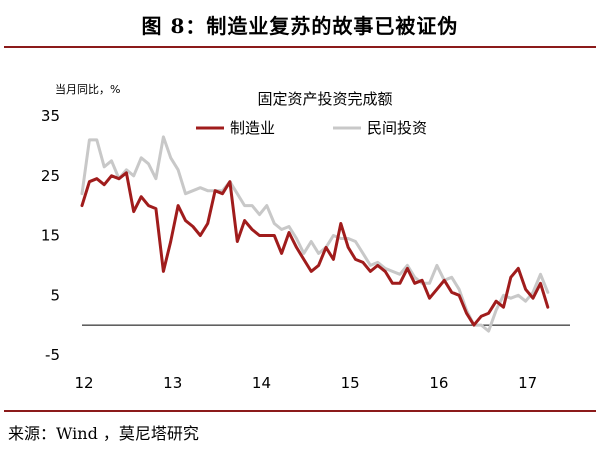 The width and height of the screenshot is (600, 449). I want to click on source-note: 来源：Wind ，莫尼塔研究, so click(103, 433).